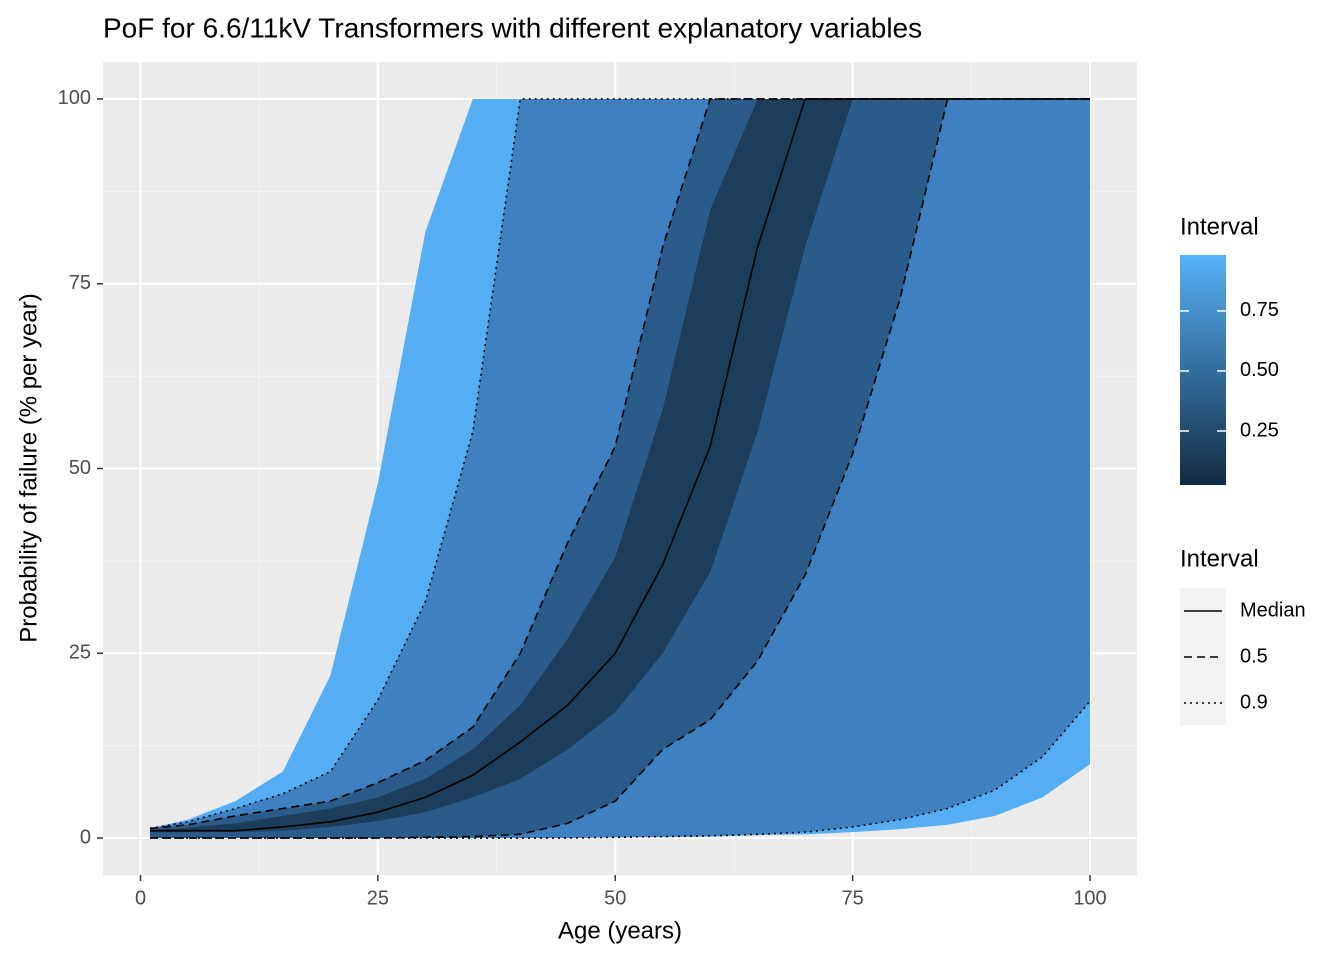  Describe the element at coordinates (1089, 898) in the screenshot. I see `x-tick-label: 100` at that location.